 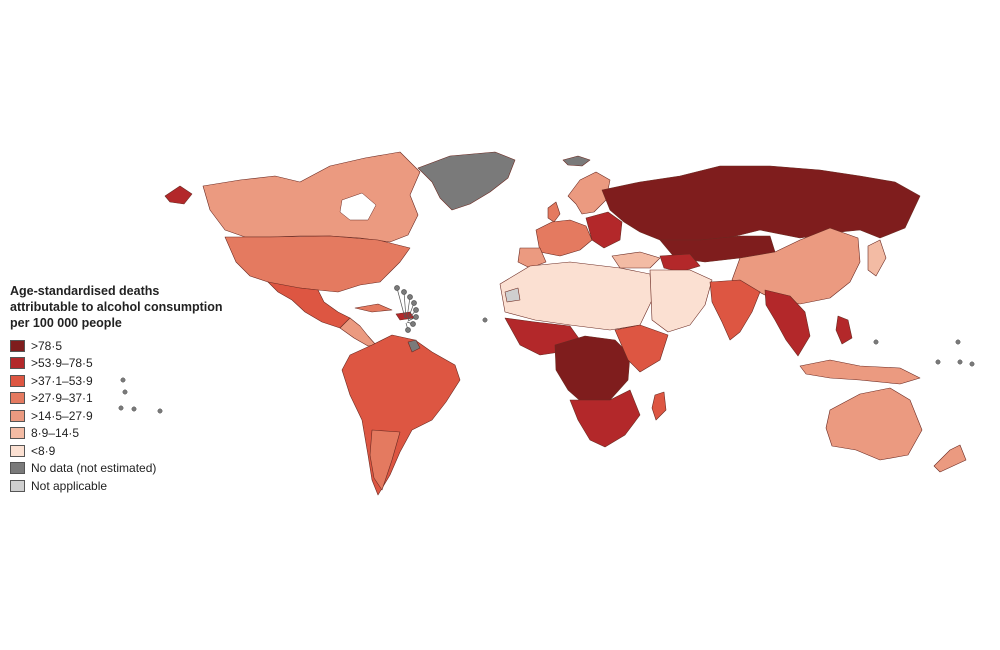 I want to click on region-russia, so click(x=761, y=204).